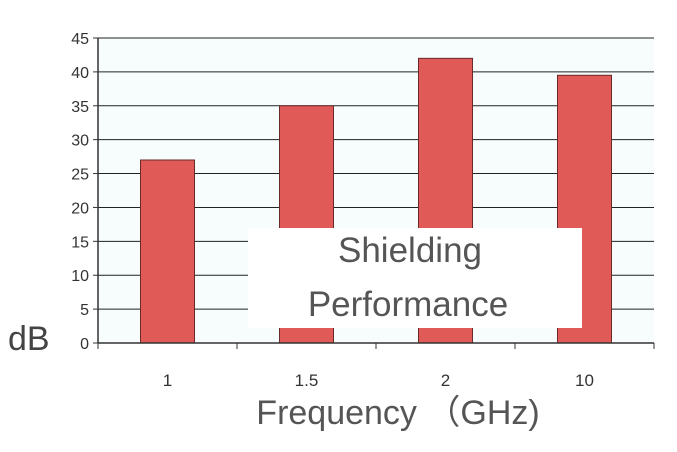 Image resolution: width=677 pixels, height=452 pixels. I want to click on x-tick-label: 2, so click(445, 380).